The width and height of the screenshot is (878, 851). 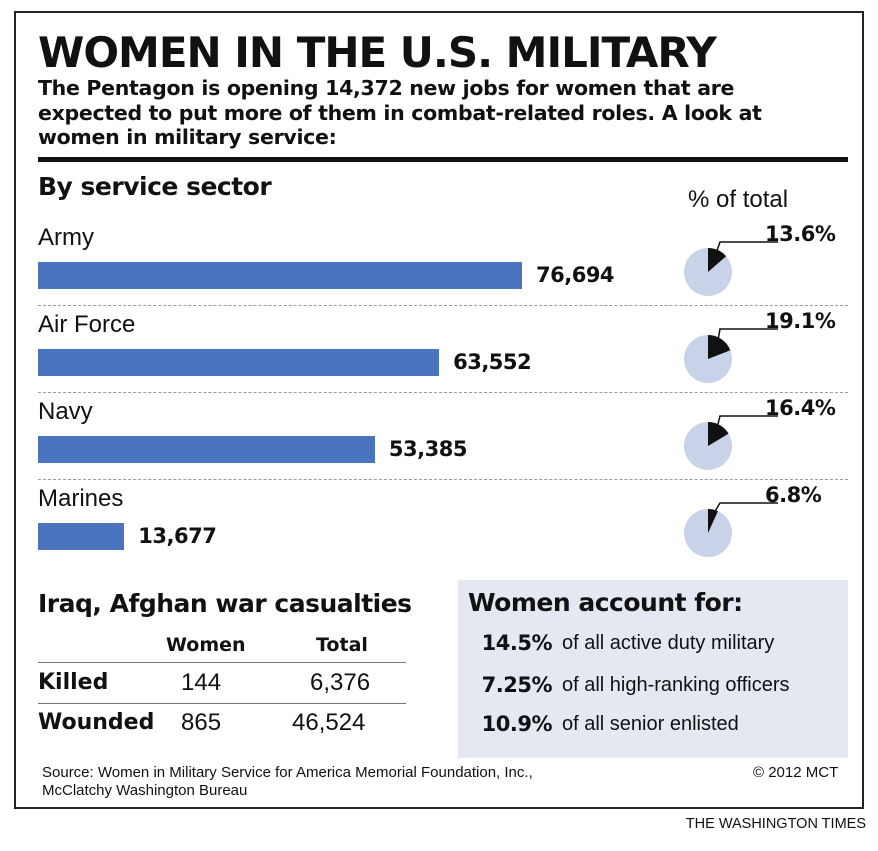 I want to click on sector-row-air-force: Air Force 63,552, so click(x=443, y=351).